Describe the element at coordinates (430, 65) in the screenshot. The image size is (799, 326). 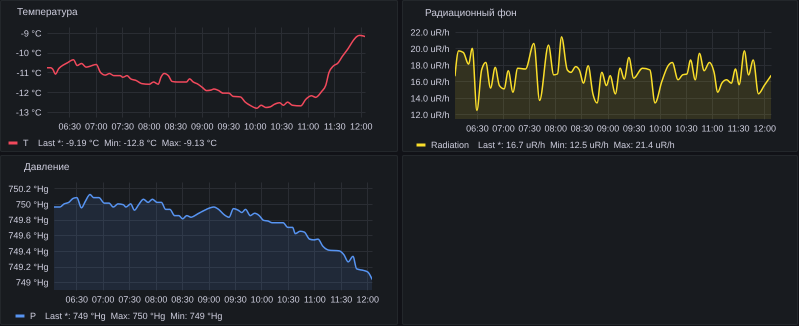
I see `y-tick-label: 18.0 uR/h` at that location.